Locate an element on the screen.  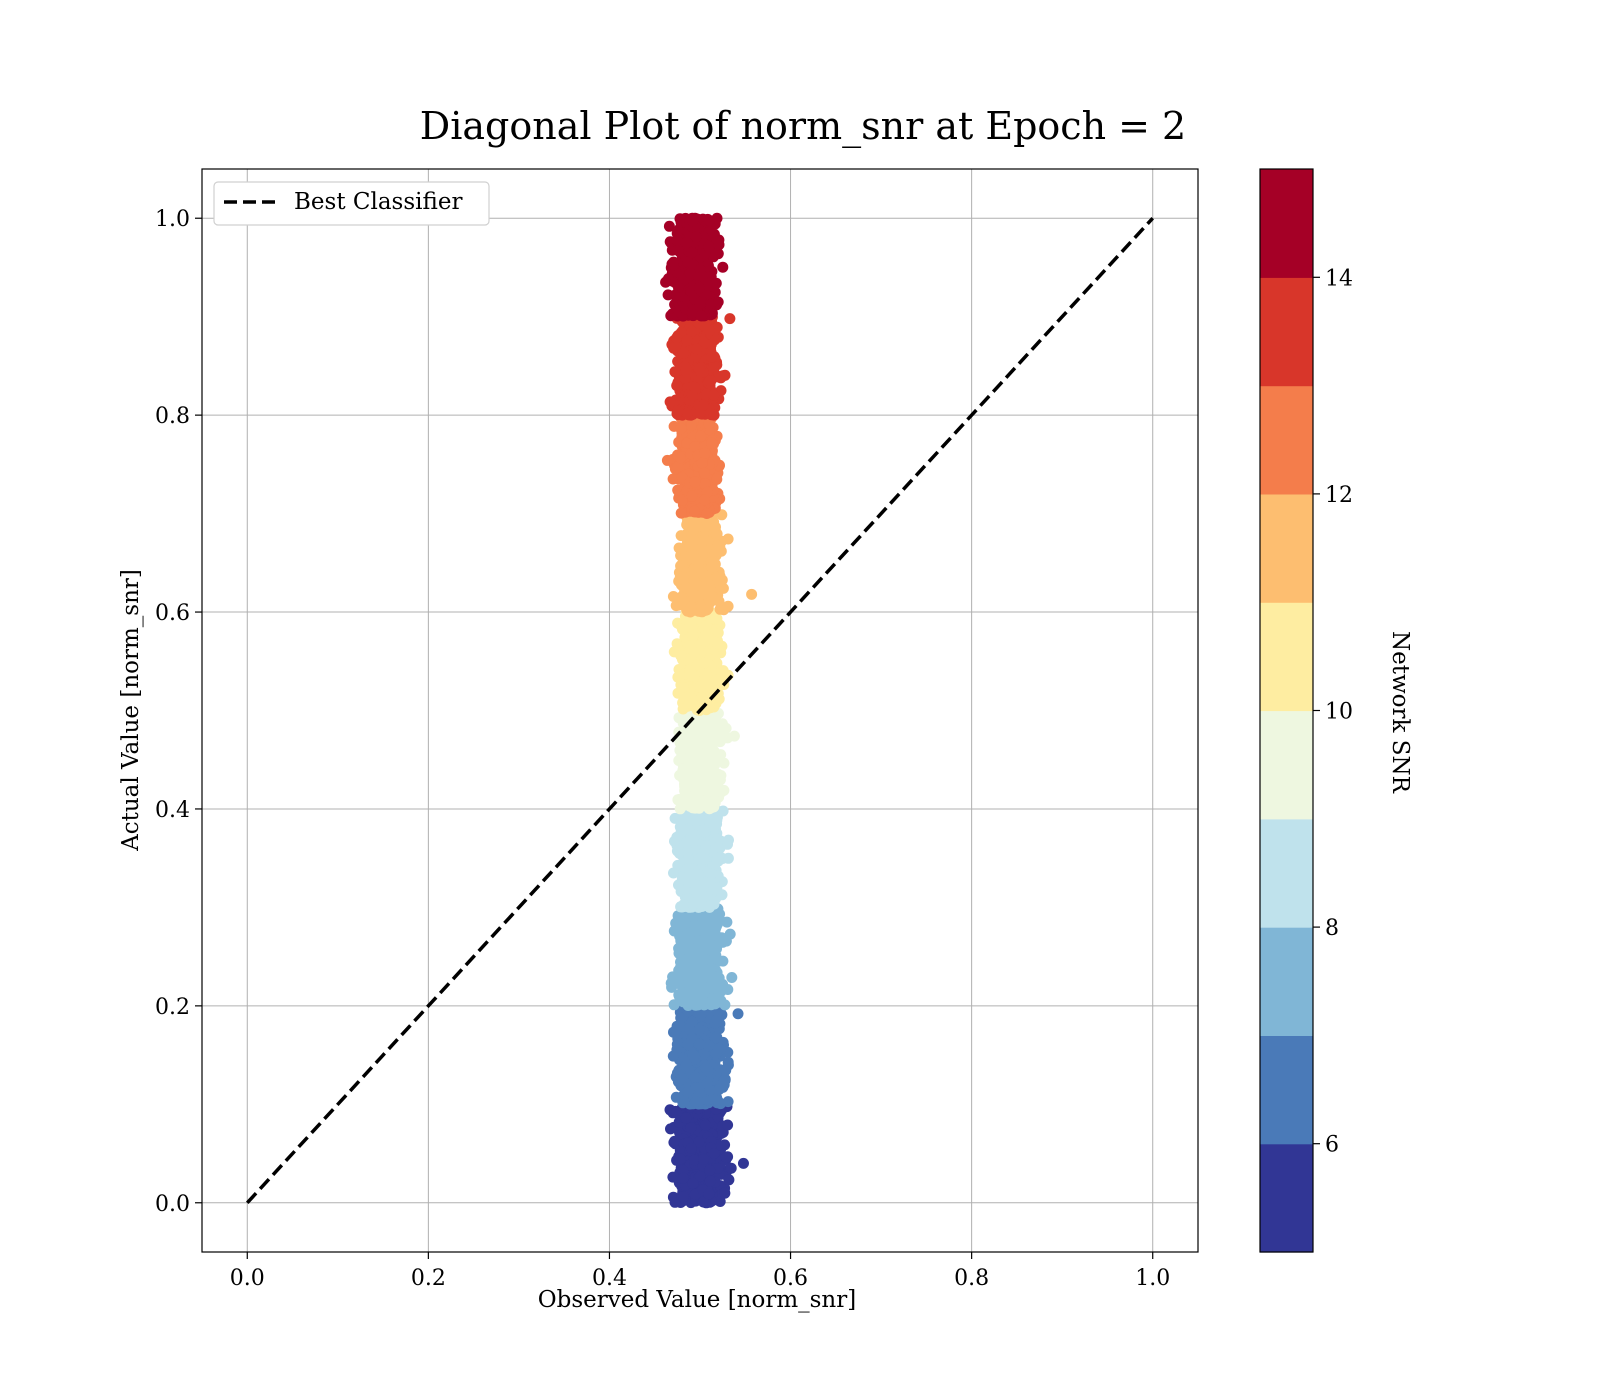
chart-title: Diagonal Plot of norm_snr at Epoch = 2 is located at coordinates (803, 126).